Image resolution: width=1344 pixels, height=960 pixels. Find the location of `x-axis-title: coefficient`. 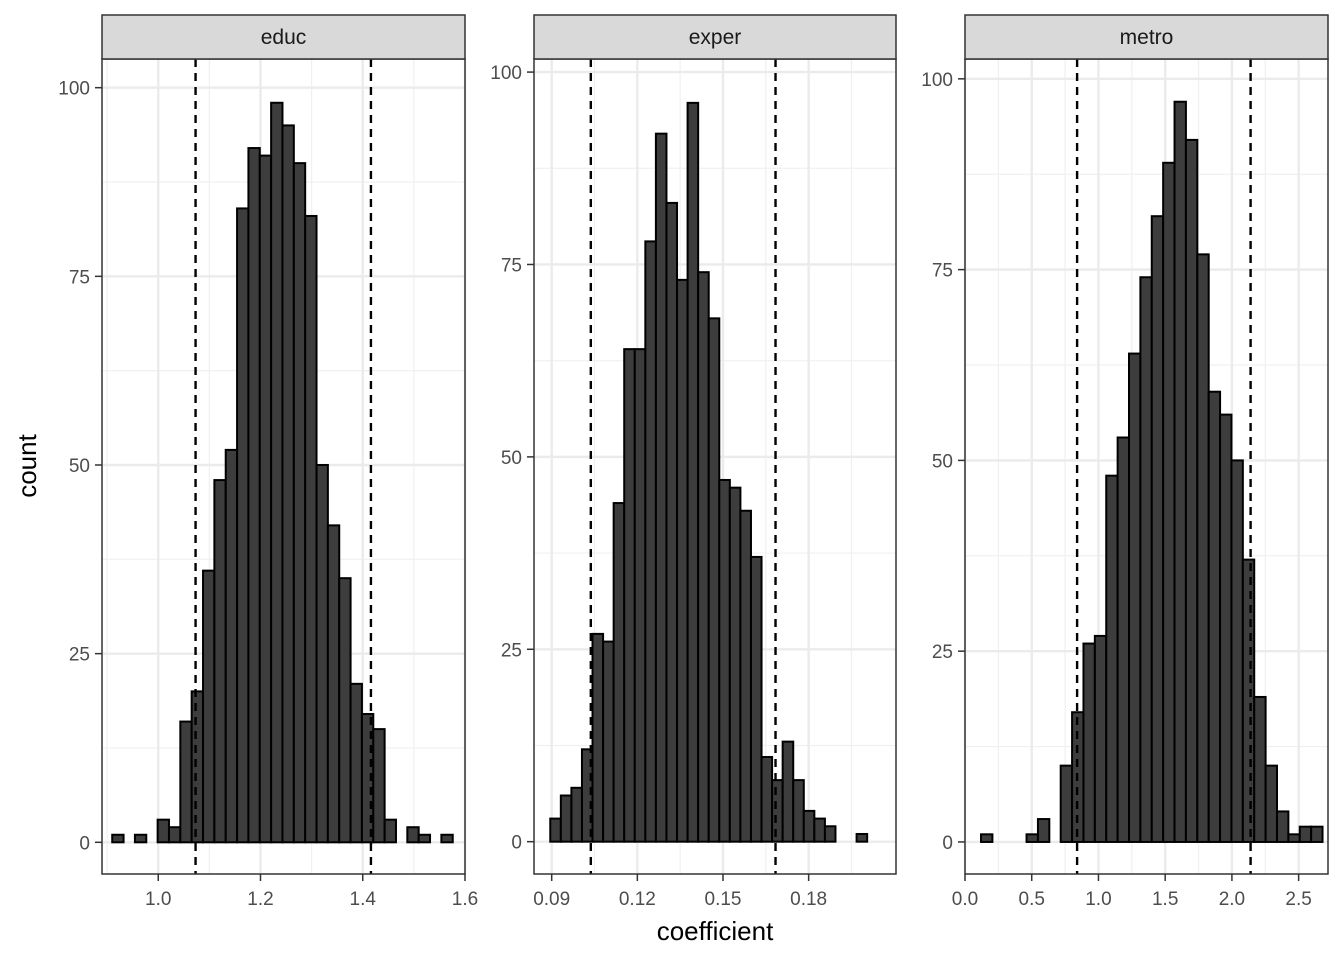

x-axis-title: coefficient is located at coordinates (715, 931).